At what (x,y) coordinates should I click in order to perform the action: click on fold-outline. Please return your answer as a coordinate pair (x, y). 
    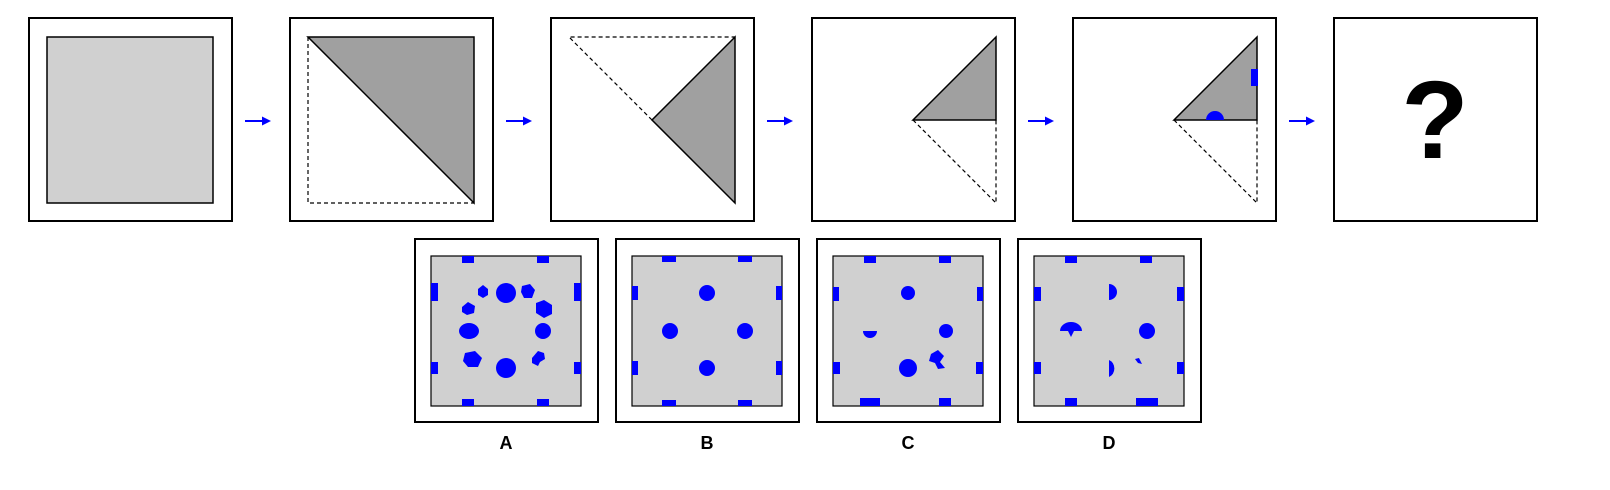
    Looking at the image, I should click on (390, 120).